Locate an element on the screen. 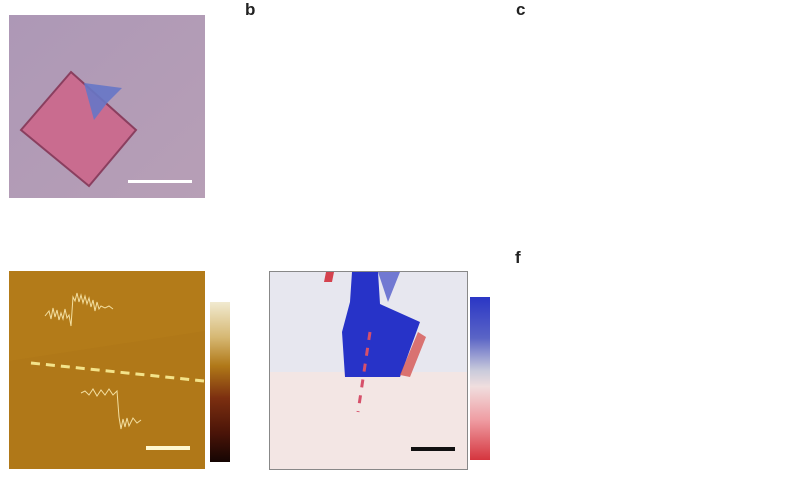  afm-overlay is located at coordinates (107, 370).